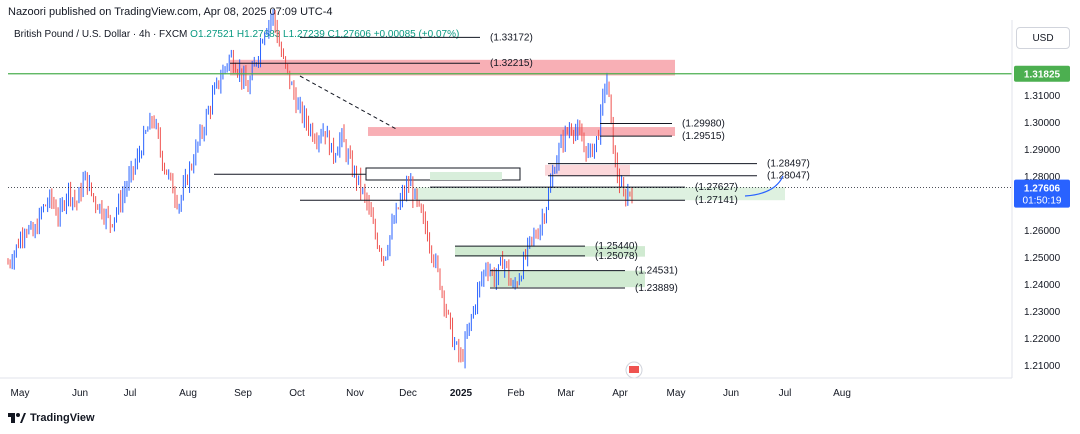 Image resolution: width=1080 pixels, height=434 pixels. Describe the element at coordinates (703, 124) in the screenshot. I see `level-label: (1.29980)` at that location.